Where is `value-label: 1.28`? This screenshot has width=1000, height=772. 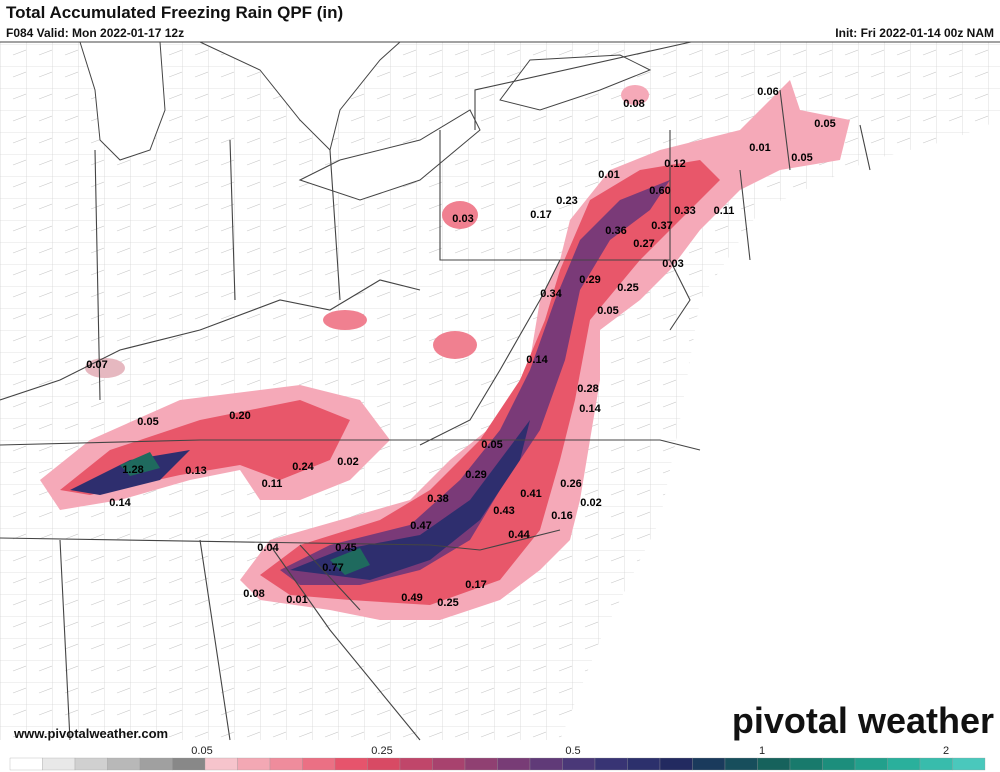
value-label: 1.28 is located at coordinates (132, 470).